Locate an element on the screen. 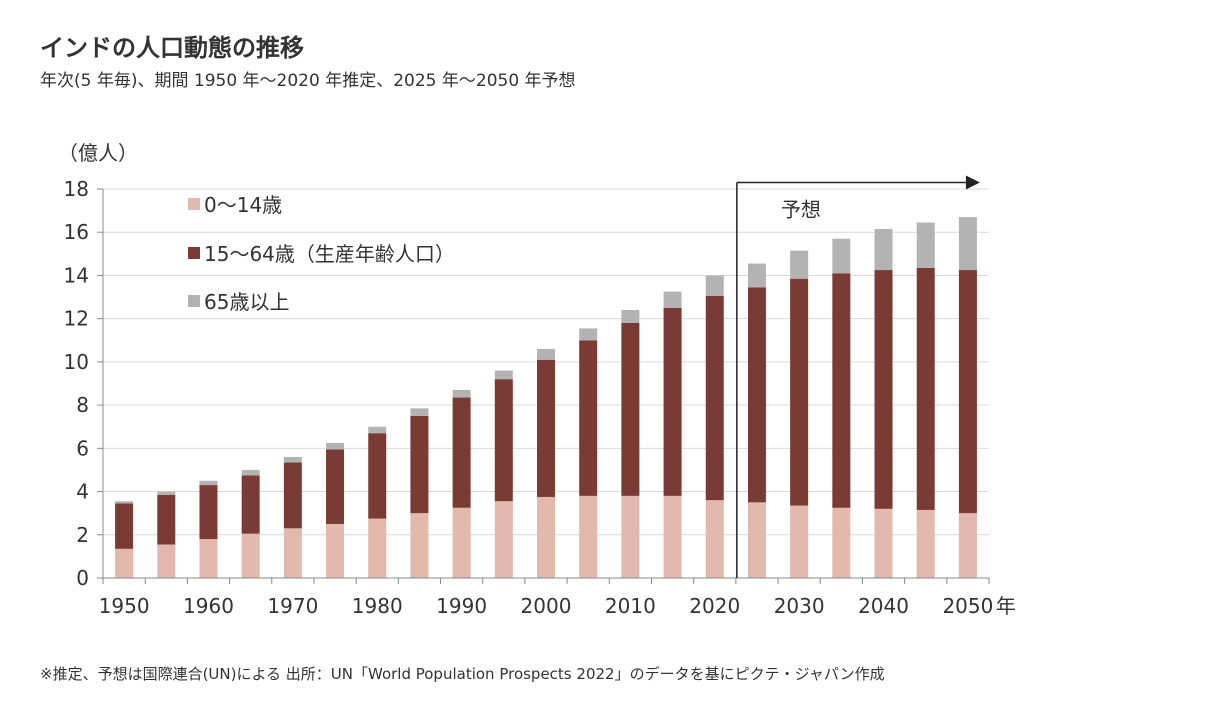  bar-segment-1955-s0 is located at coordinates (166, 561).